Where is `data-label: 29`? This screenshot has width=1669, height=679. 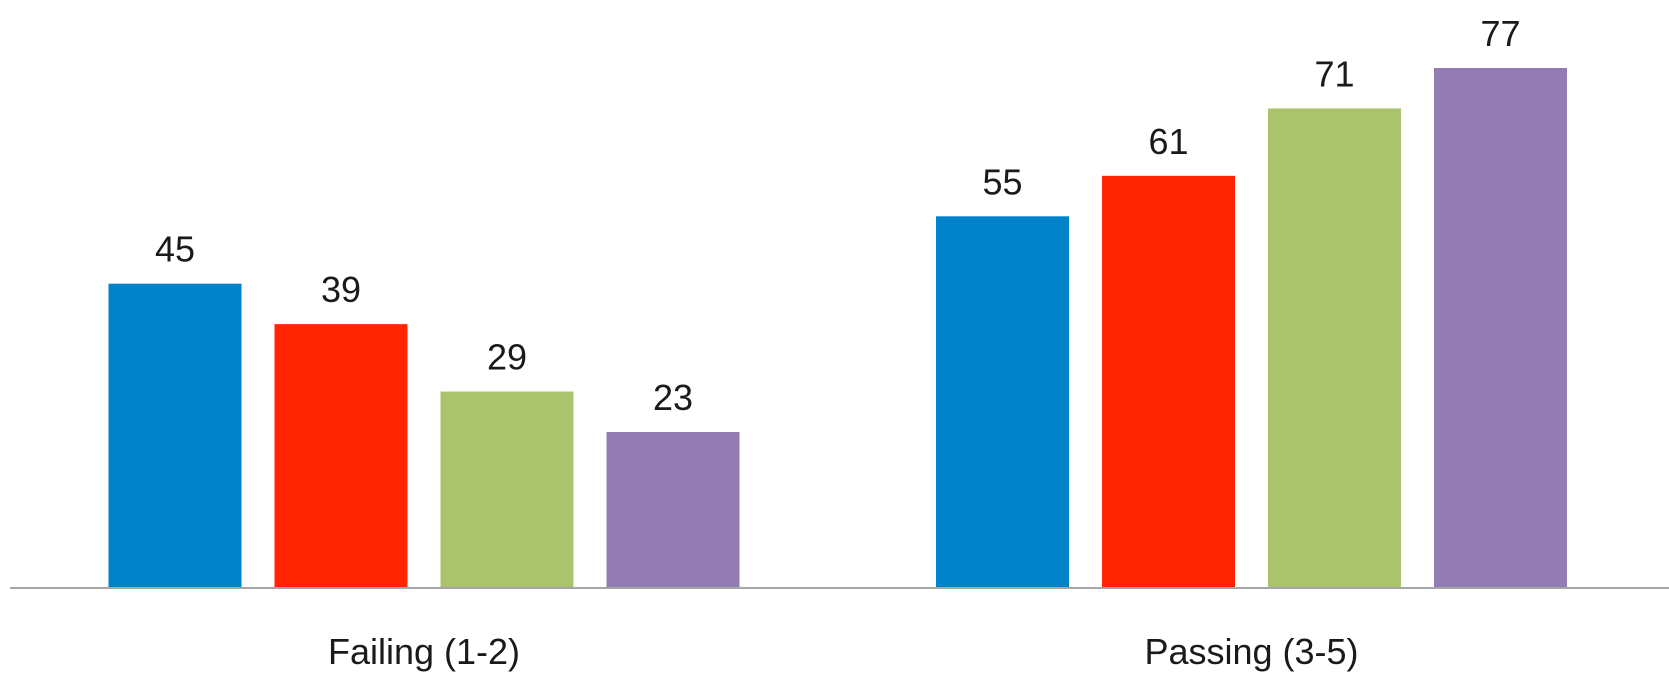 data-label: 29 is located at coordinates (507, 357).